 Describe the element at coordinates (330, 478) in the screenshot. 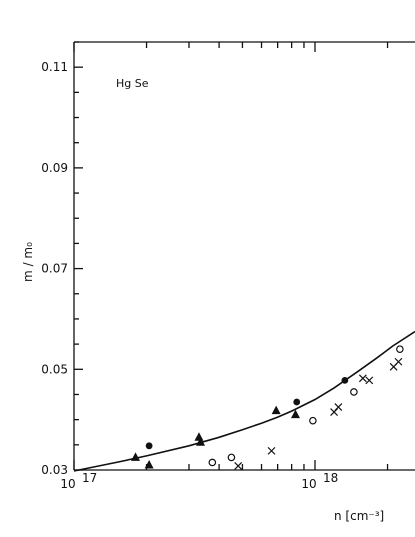

I see `x-tick-exponent: 18` at that location.